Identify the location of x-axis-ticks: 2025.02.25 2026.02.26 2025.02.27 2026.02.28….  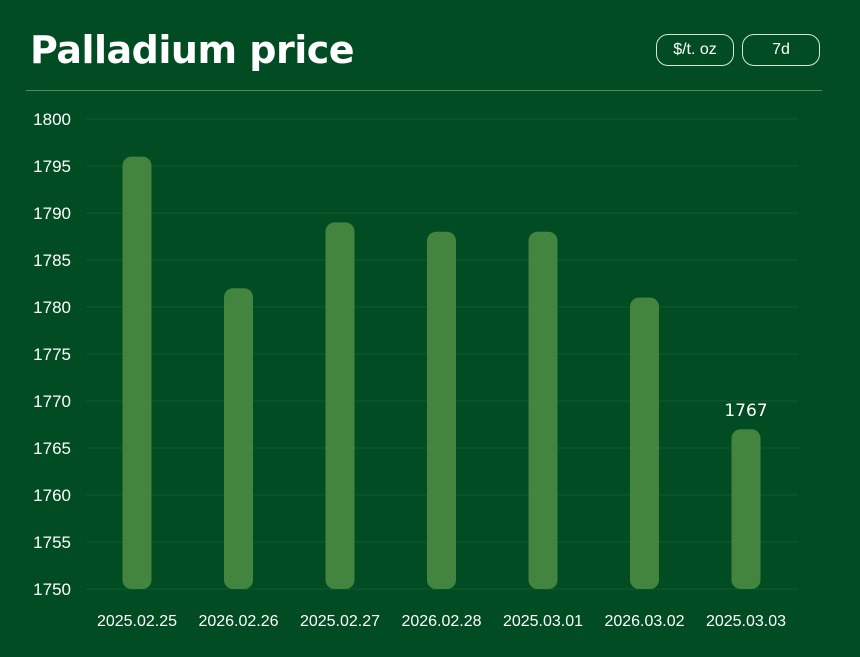
(441, 621).